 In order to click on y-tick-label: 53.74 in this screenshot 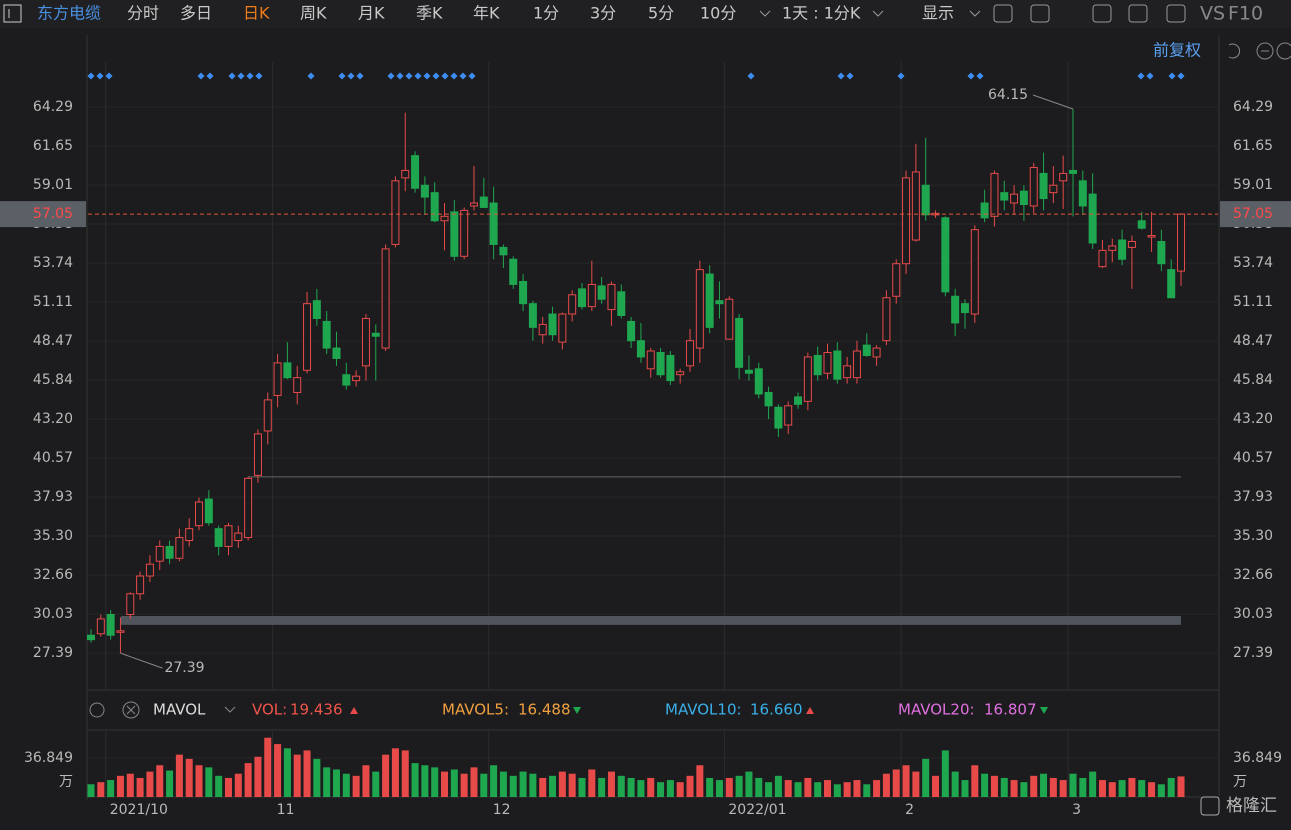, I will do `click(1253, 263)`.